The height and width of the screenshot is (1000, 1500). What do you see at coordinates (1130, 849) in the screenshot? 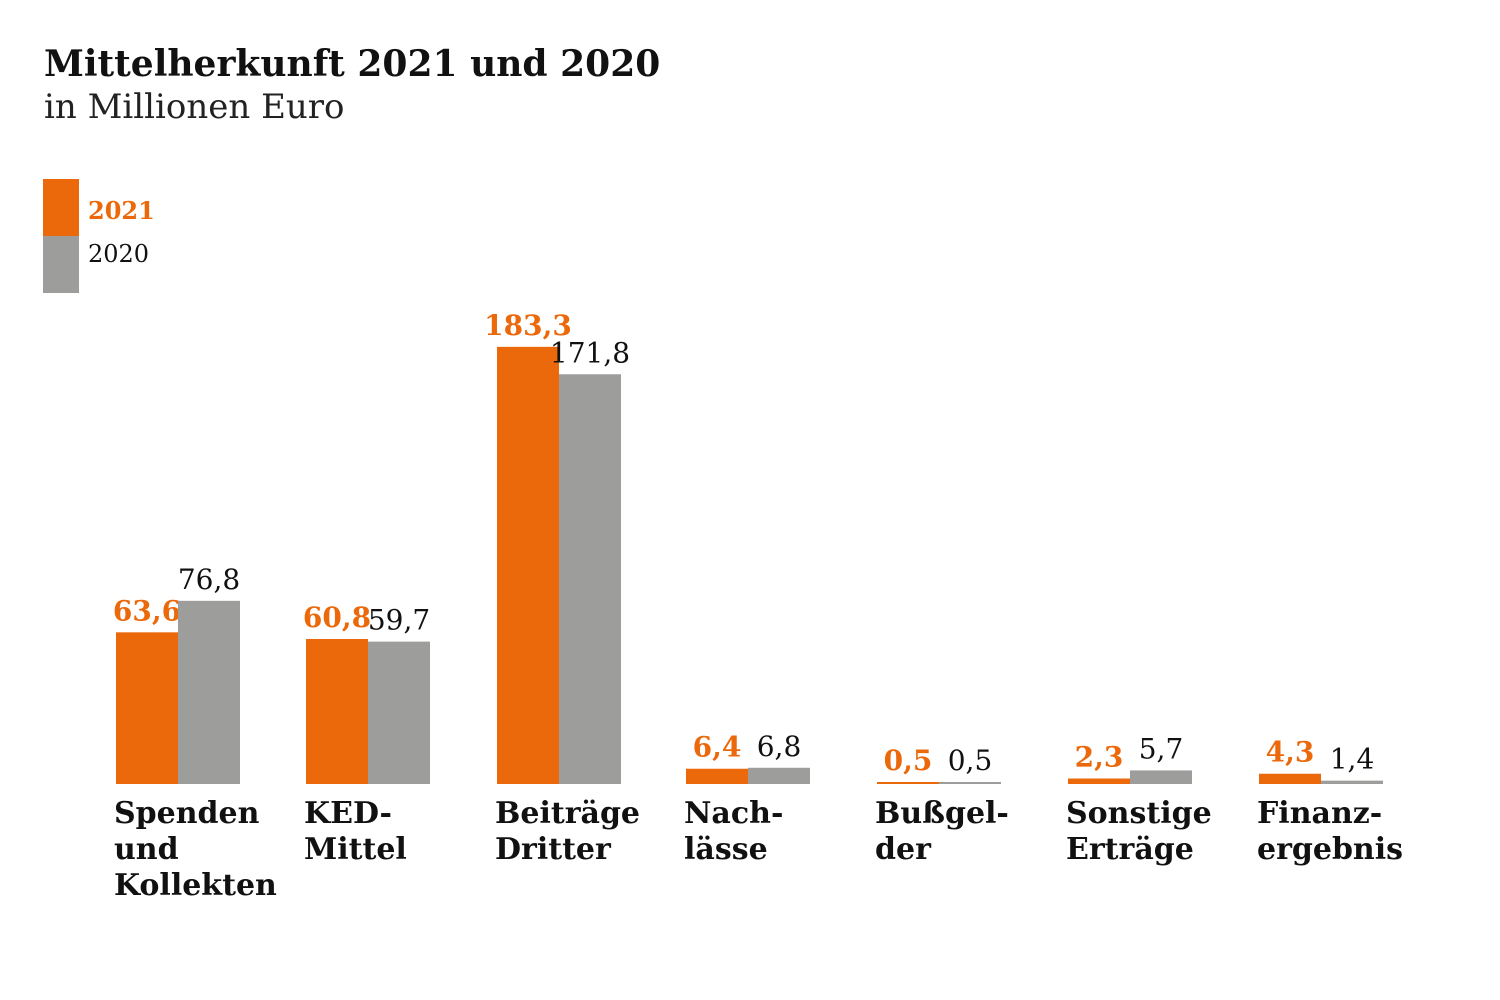
I see `category-label-6: Erträge` at bounding box center [1130, 849].